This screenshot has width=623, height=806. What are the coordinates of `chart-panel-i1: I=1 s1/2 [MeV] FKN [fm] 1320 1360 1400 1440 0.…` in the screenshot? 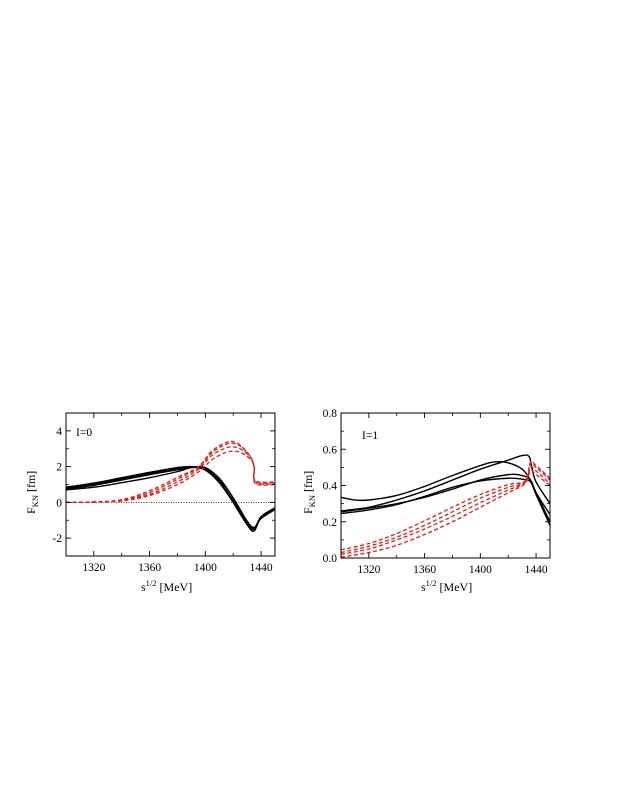 It's located at (426, 501).